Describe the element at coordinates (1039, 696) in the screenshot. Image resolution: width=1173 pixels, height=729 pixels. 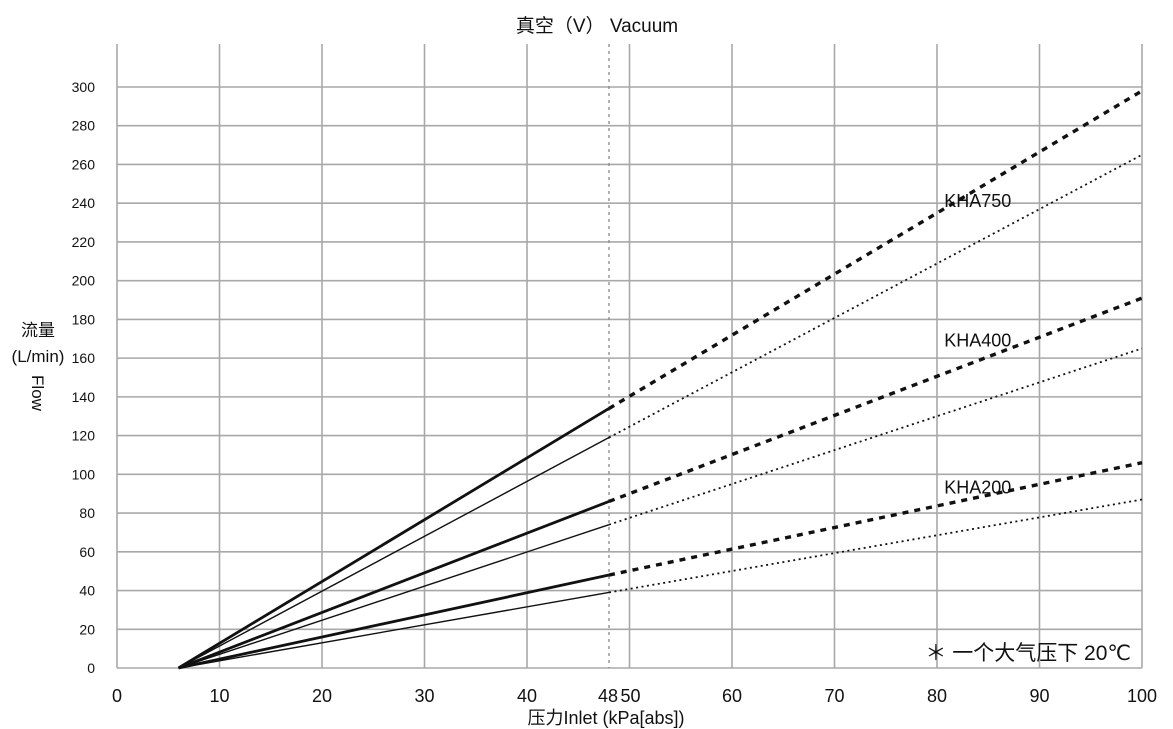
I see `x-tick-label: 90` at that location.